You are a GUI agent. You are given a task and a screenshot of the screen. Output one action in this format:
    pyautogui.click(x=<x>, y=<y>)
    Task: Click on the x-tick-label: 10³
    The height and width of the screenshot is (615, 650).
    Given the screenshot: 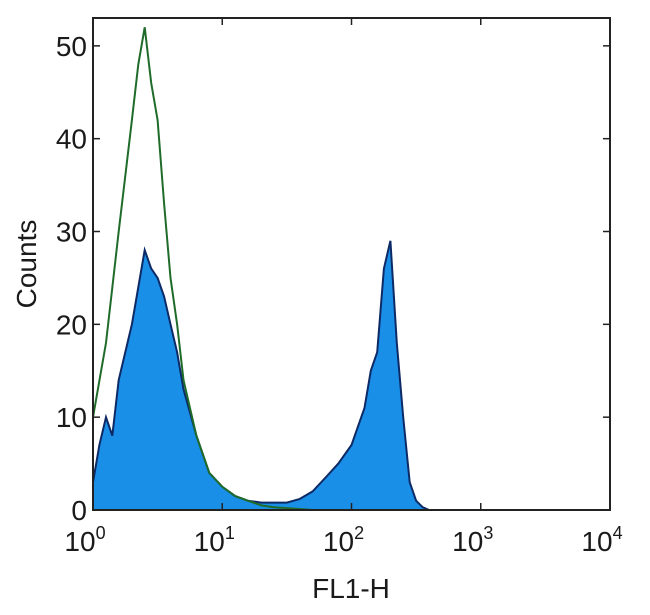 What is the action you would take?
    pyautogui.click(x=472, y=540)
    